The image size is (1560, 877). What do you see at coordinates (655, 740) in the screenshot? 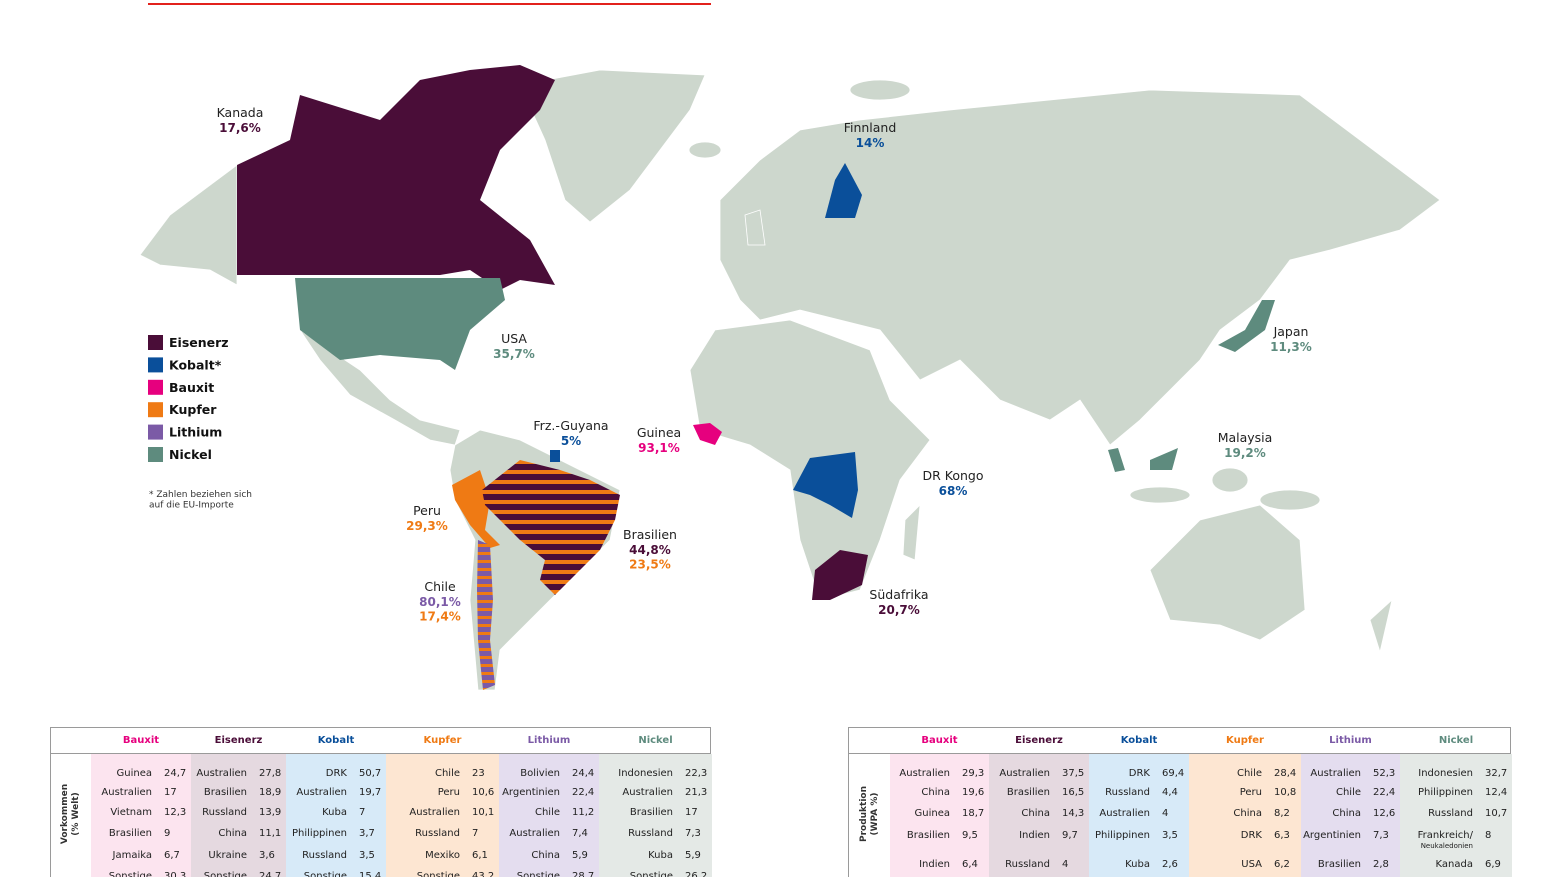
I see `column-title: Nickel` at bounding box center [655, 740].